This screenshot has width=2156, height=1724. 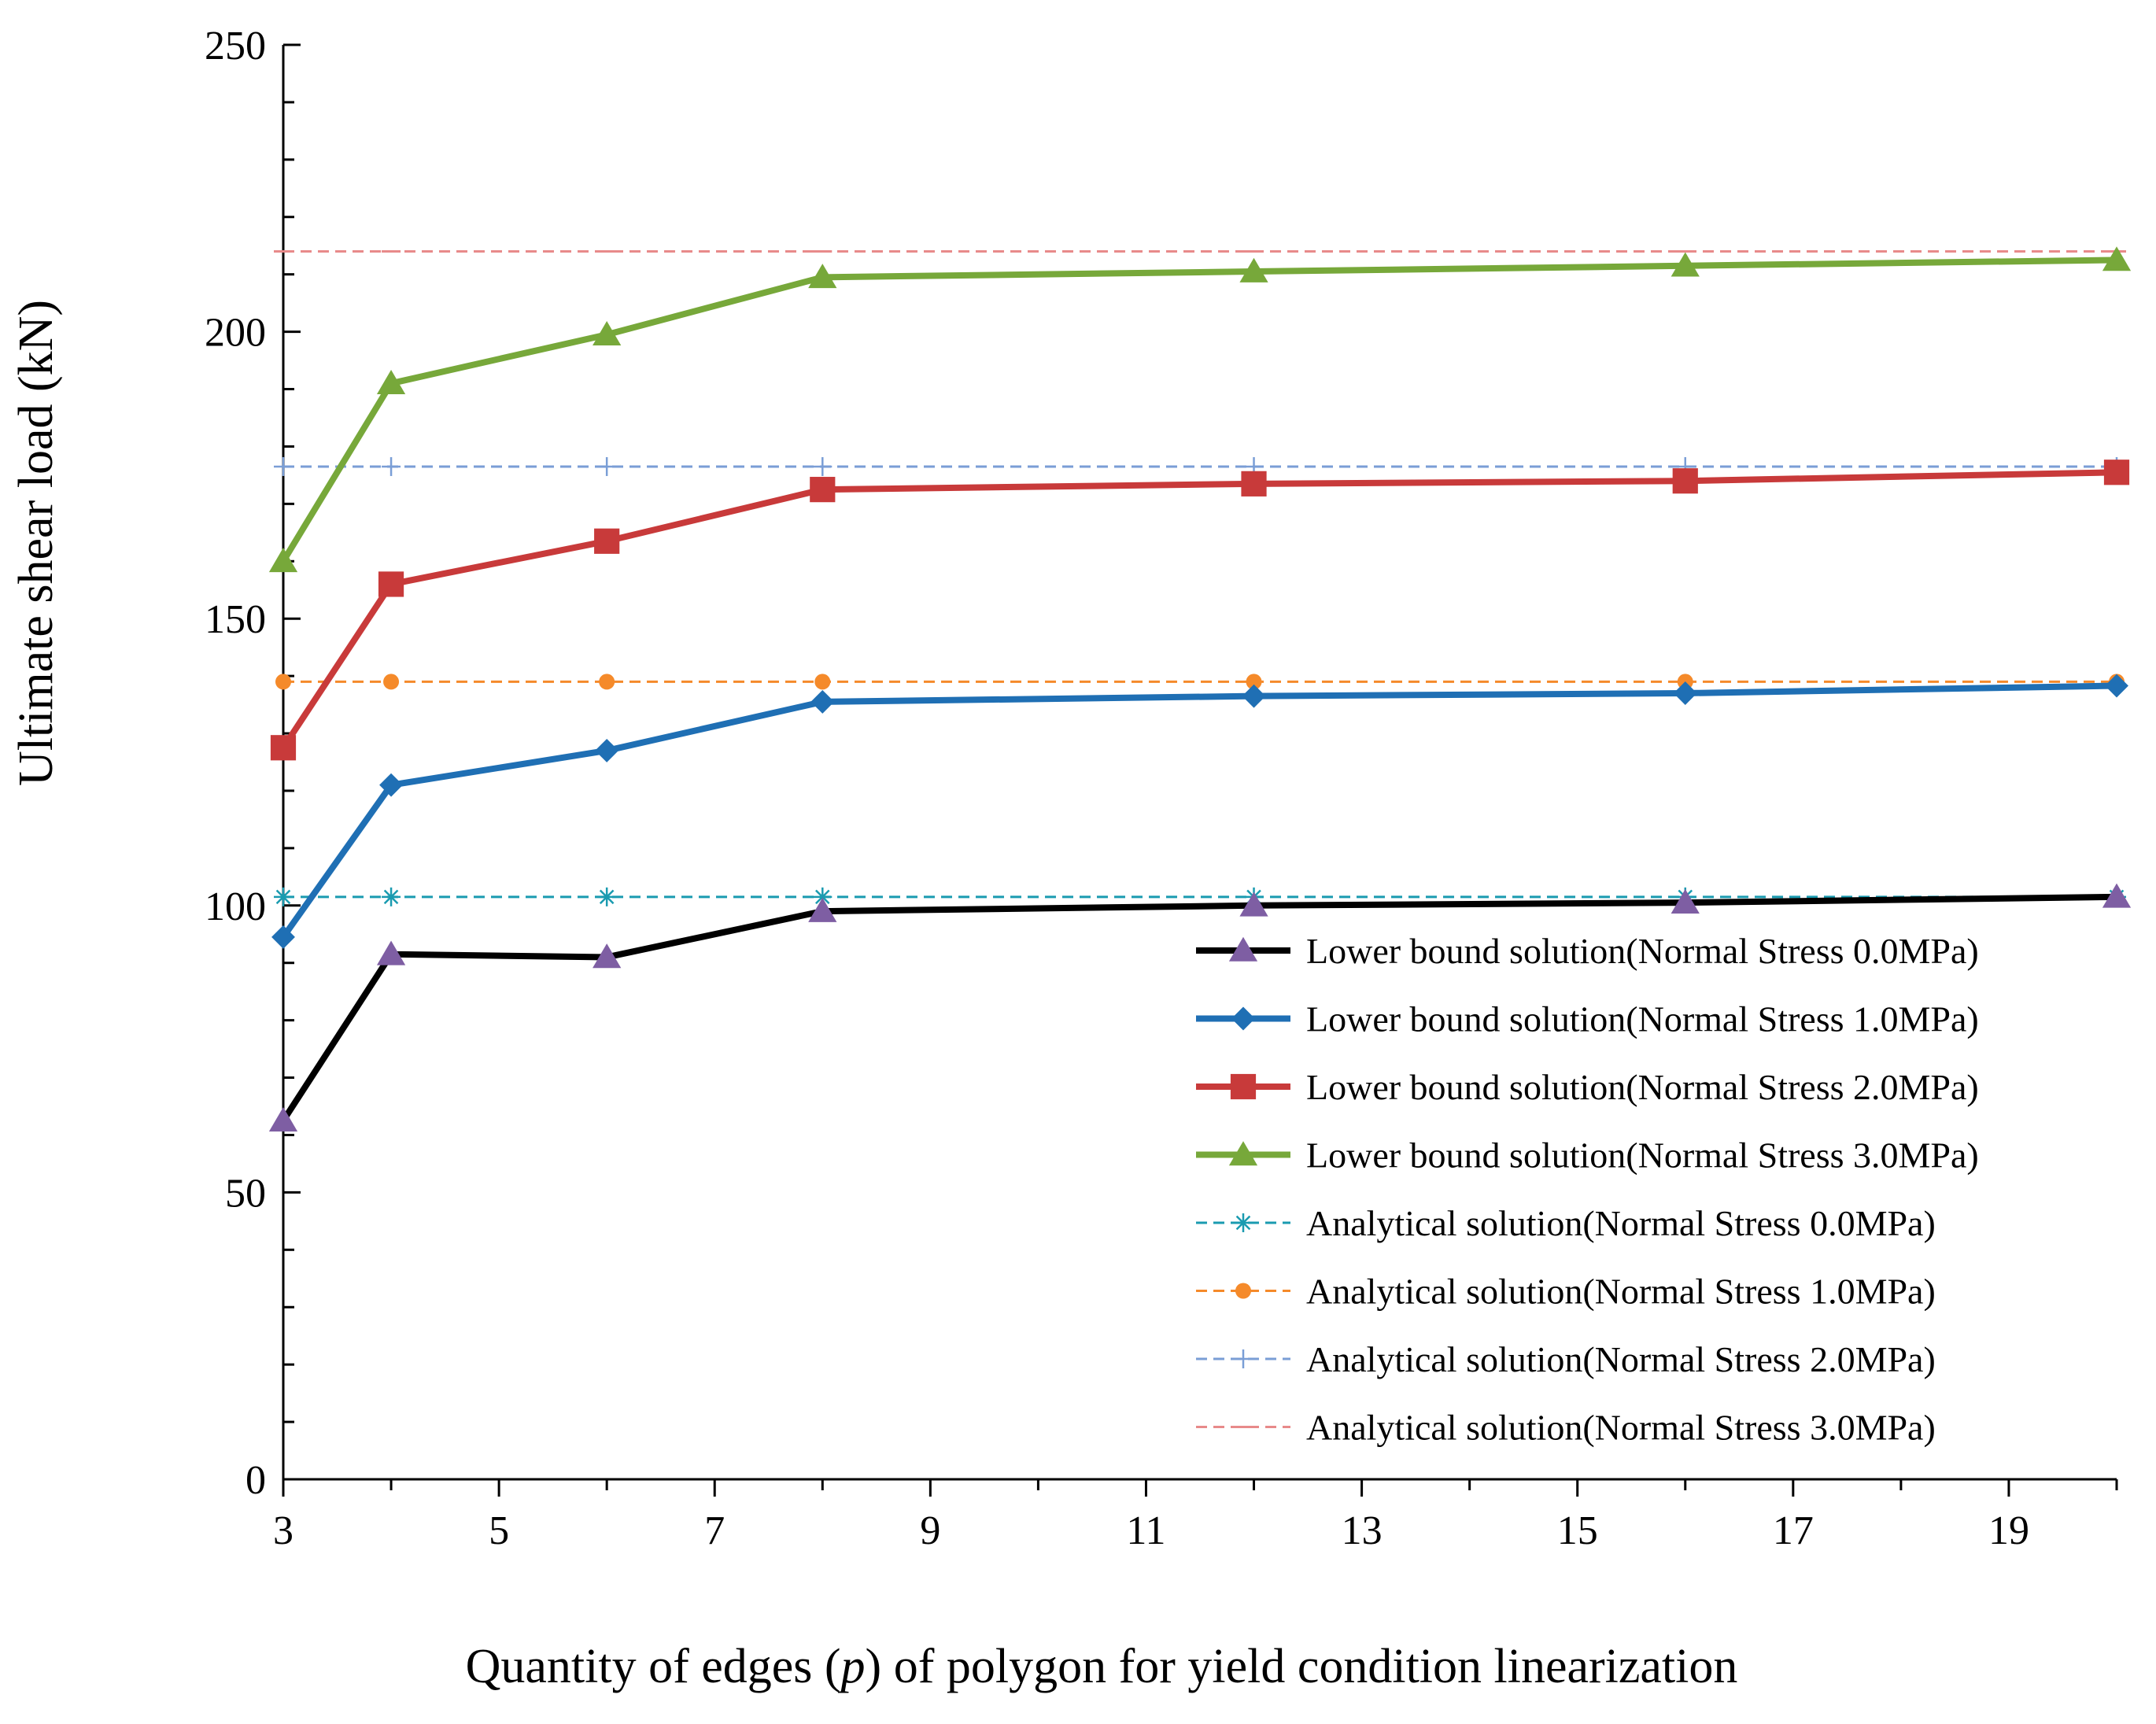 I want to click on y-tick-label: 250, so click(x=235, y=46).